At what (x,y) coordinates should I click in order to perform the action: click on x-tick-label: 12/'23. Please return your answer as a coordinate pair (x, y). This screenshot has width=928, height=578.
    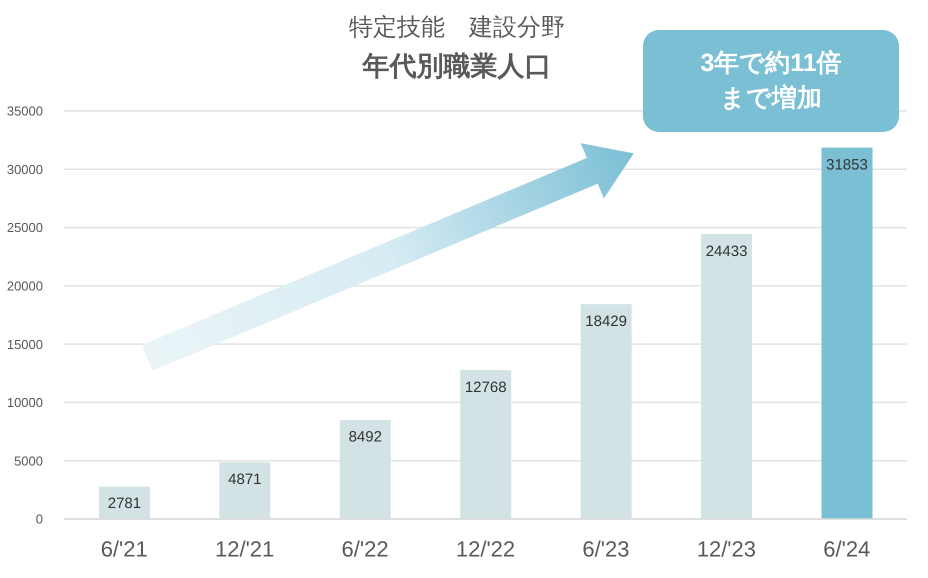
    Looking at the image, I should click on (726, 549).